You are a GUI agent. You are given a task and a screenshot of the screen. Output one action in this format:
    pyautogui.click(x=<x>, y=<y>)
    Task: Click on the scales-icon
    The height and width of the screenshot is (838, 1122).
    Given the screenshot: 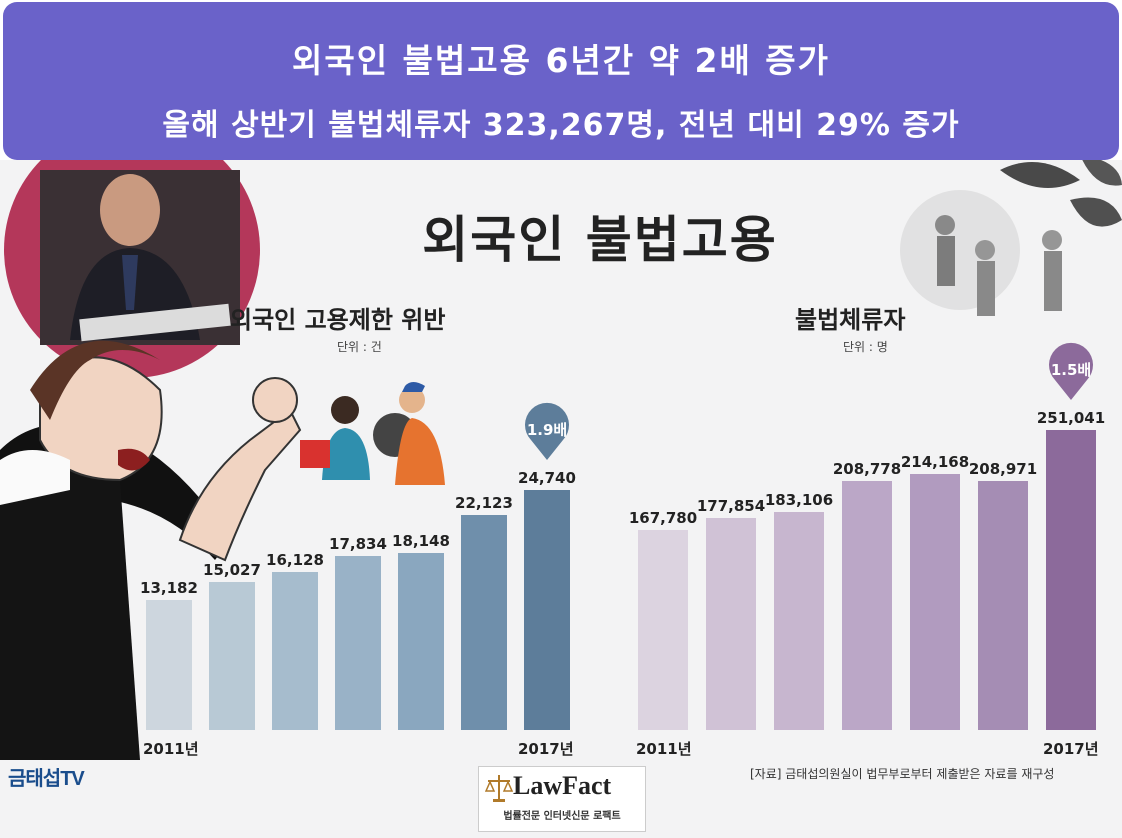 What is the action you would take?
    pyautogui.click(x=499, y=788)
    